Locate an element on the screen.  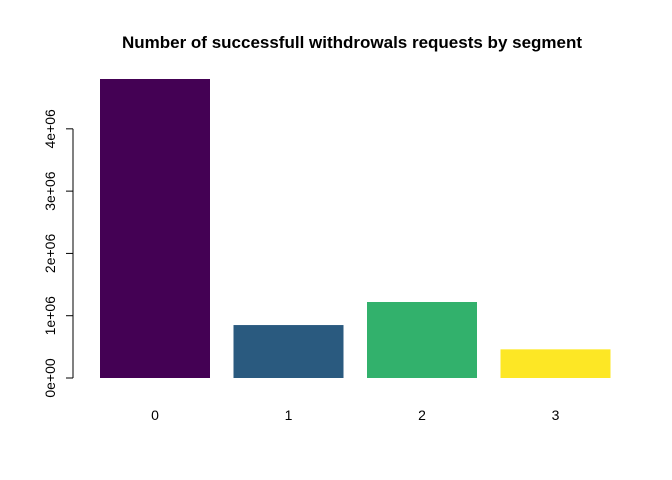
x-axis-labels: 0 1 2 3 is located at coordinates (355, 415).